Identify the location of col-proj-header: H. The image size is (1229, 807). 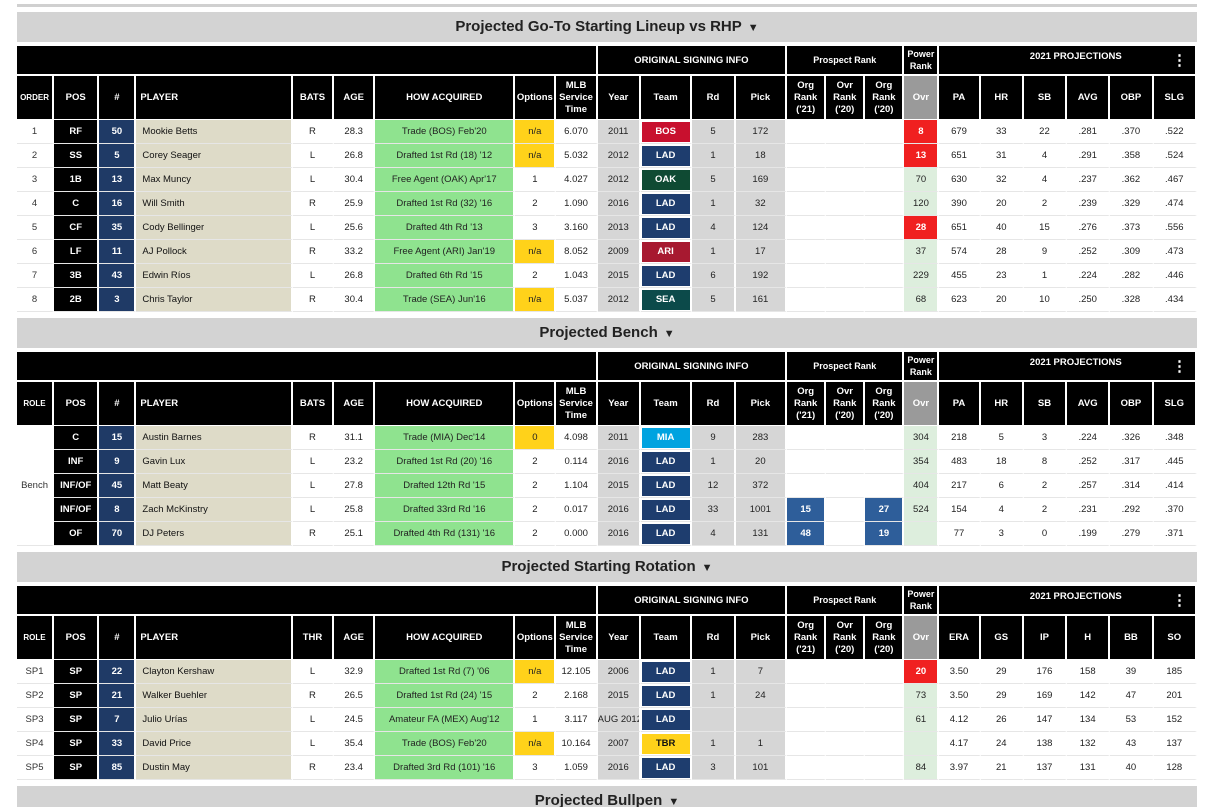
(1089, 638).